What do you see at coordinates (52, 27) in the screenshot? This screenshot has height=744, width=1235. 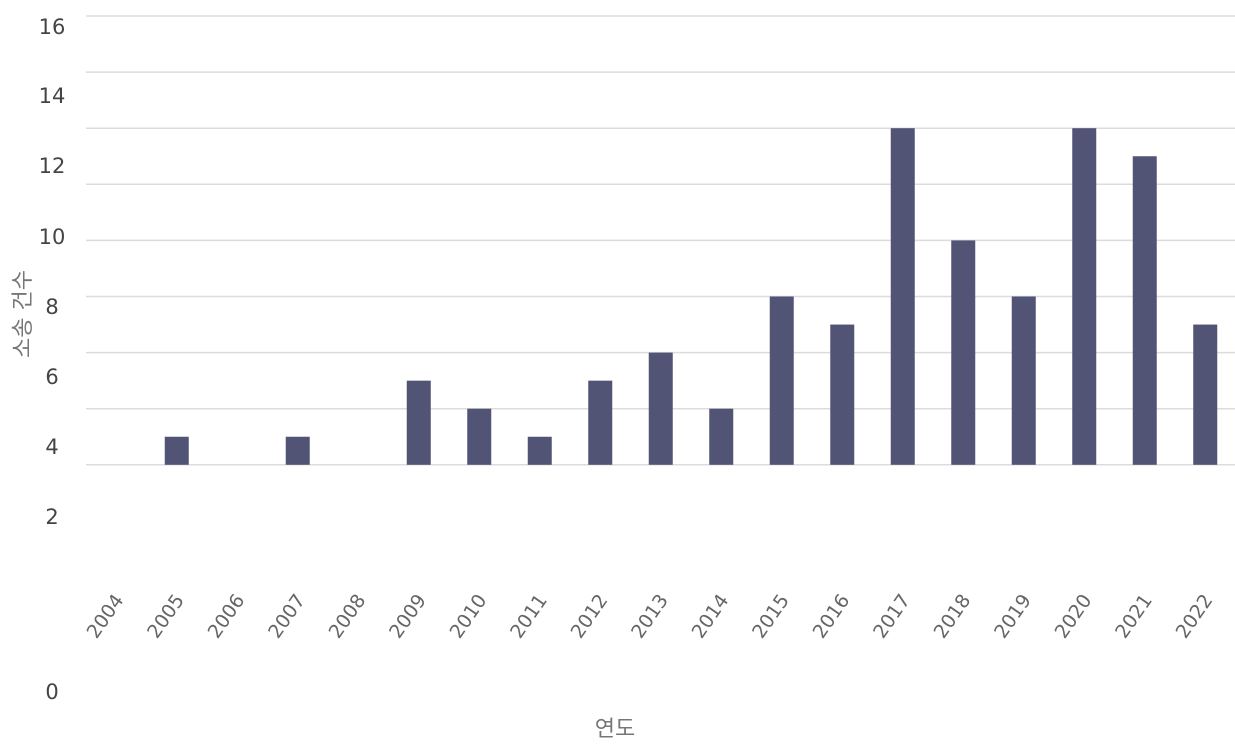 I see `y-tick-label: 16` at bounding box center [52, 27].